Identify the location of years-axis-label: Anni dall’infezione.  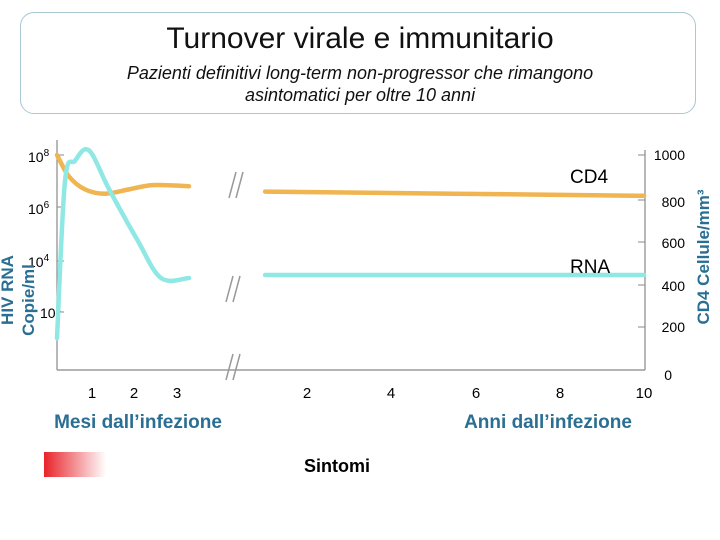
(548, 422).